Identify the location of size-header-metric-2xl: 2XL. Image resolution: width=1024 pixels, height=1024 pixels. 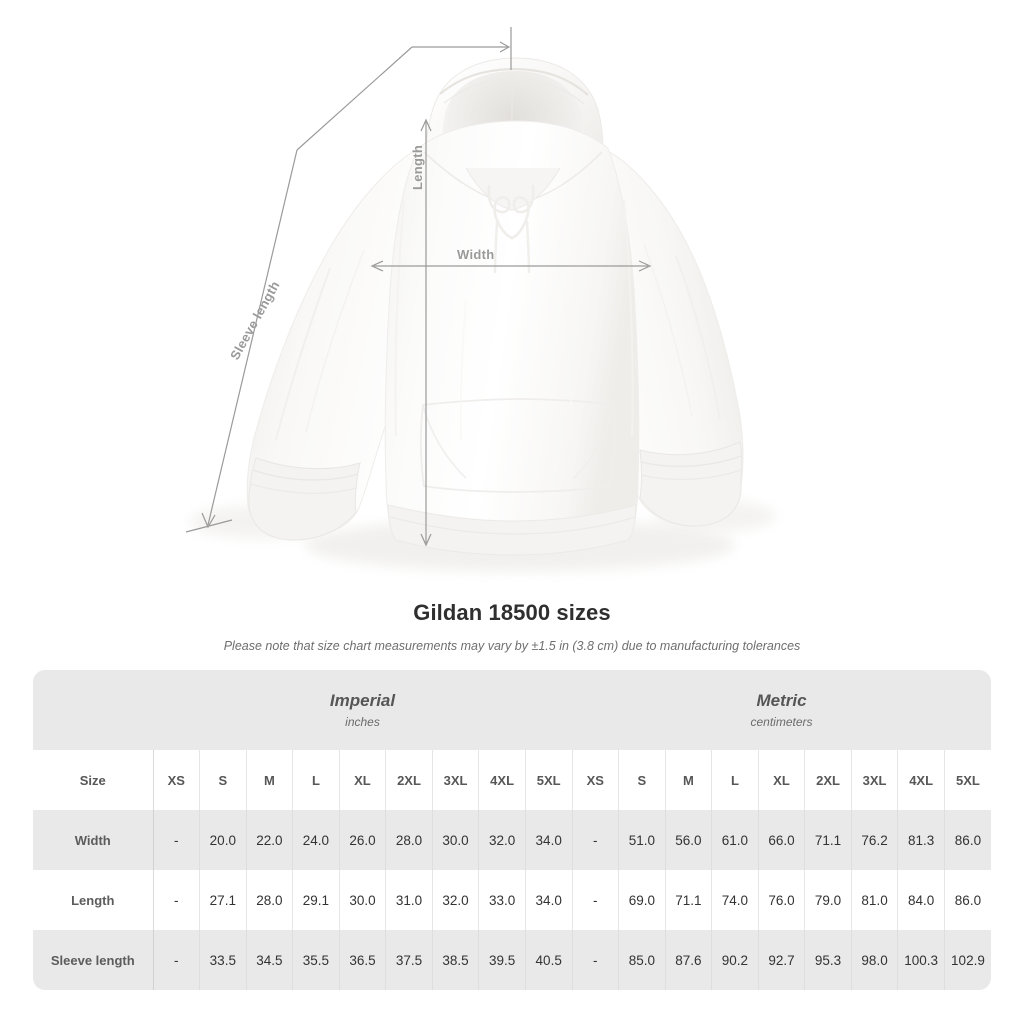
(828, 780).